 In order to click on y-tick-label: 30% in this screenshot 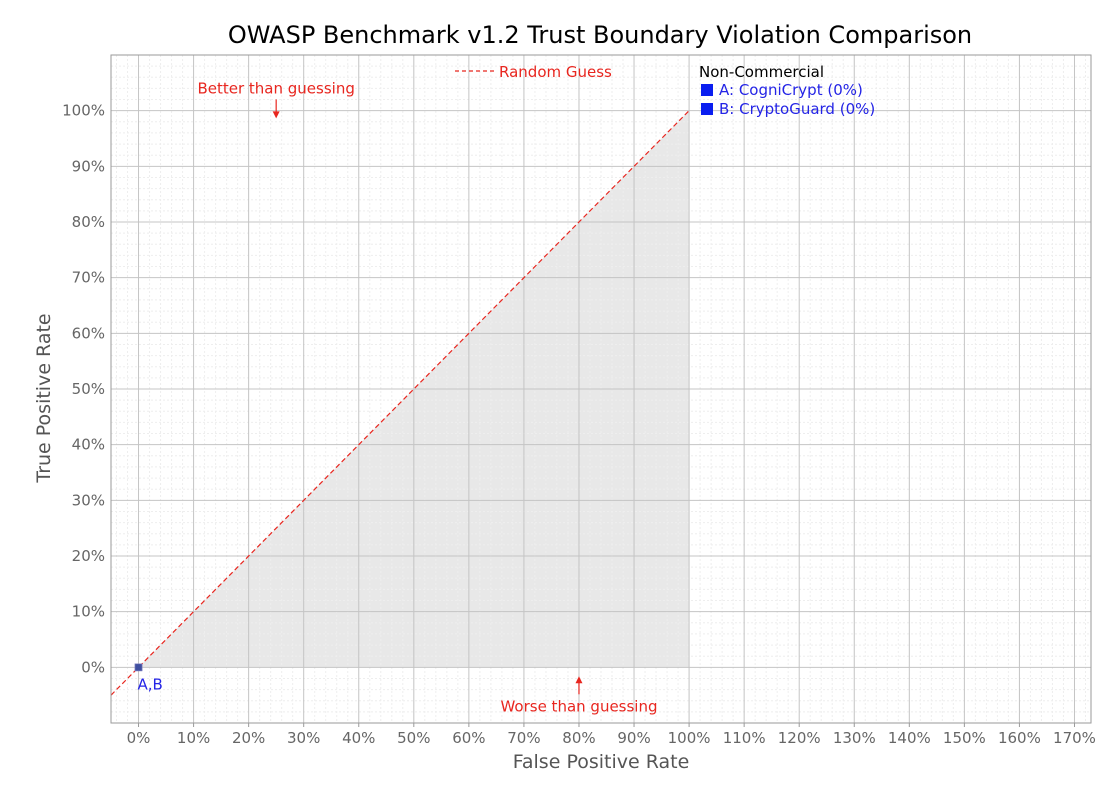, I will do `click(88, 500)`.